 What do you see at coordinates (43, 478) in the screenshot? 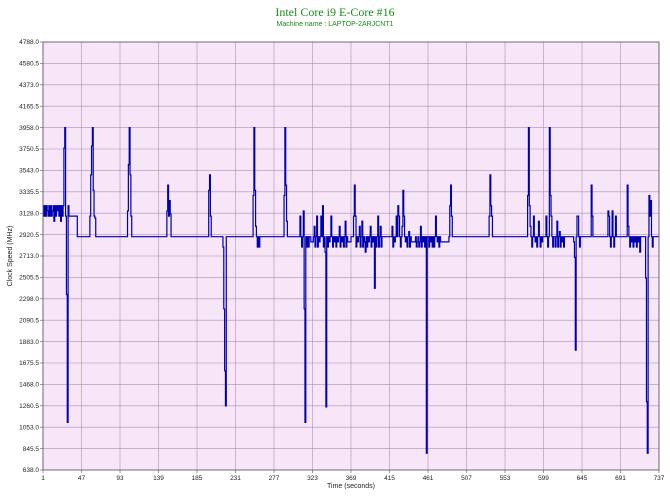
I see `x-tick-label: 1` at bounding box center [43, 478].